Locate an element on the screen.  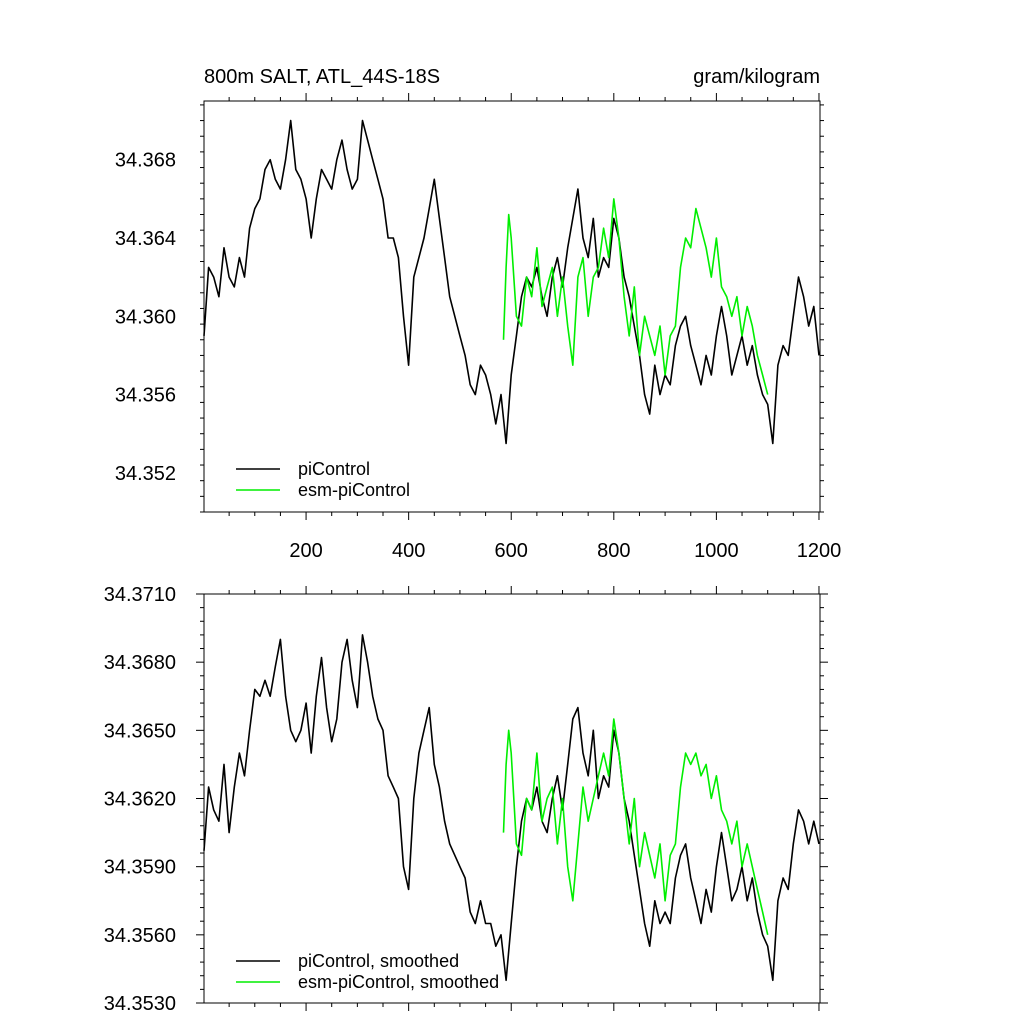
y-tick-label: 34.3710 is located at coordinates (140, 595).